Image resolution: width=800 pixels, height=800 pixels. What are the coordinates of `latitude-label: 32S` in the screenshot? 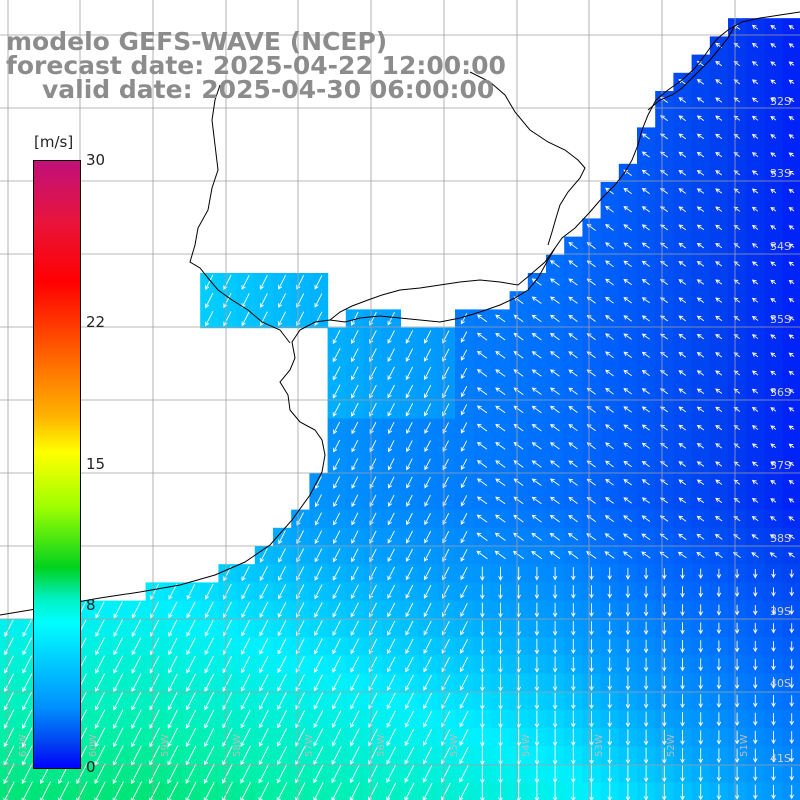 It's located at (780, 101).